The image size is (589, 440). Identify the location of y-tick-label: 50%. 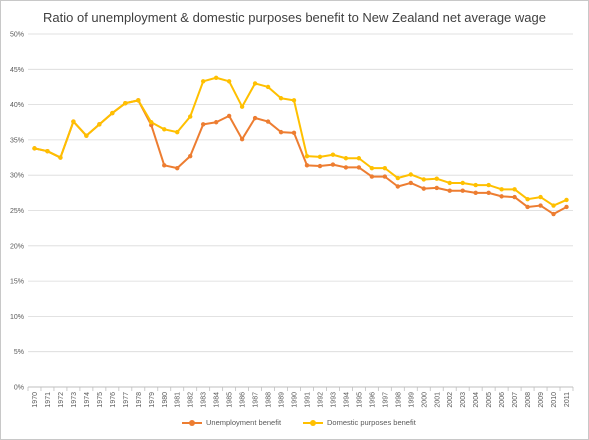
(17, 35).